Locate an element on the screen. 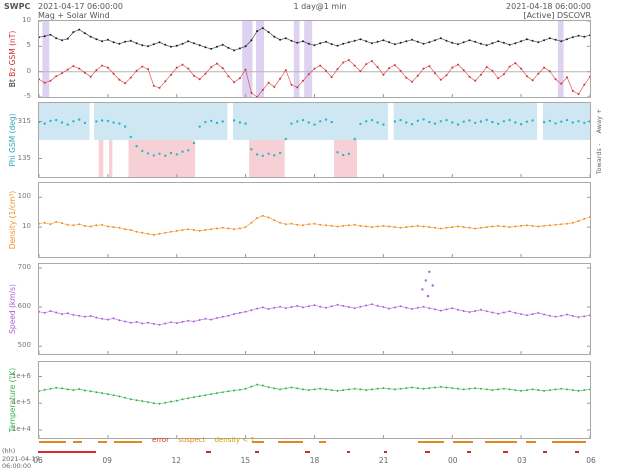 The width and height of the screenshot is (640, 471). y-tick-label: 0 is located at coordinates (28, 70).